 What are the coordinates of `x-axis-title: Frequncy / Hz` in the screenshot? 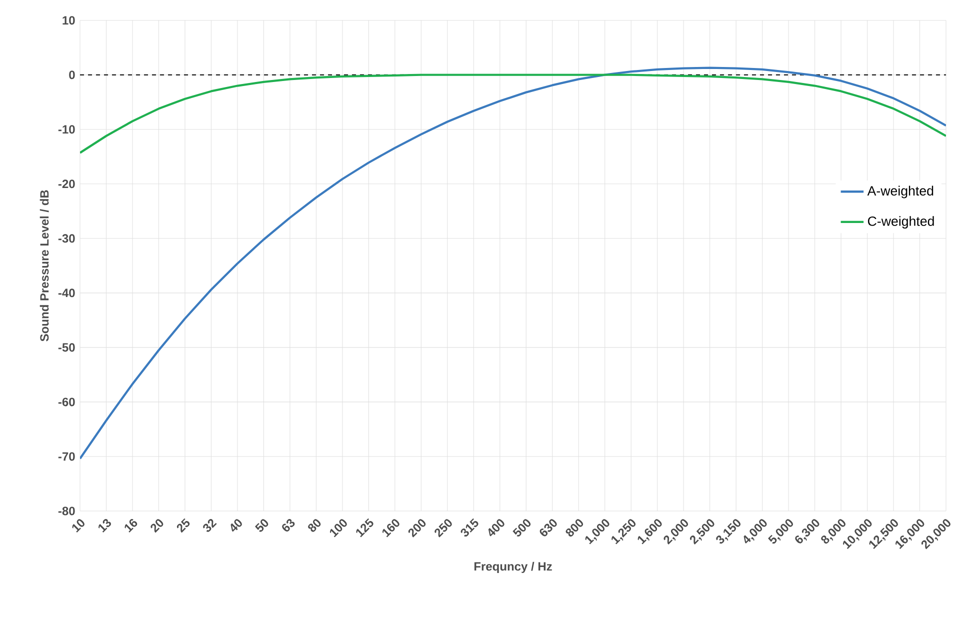 It's located at (513, 568).